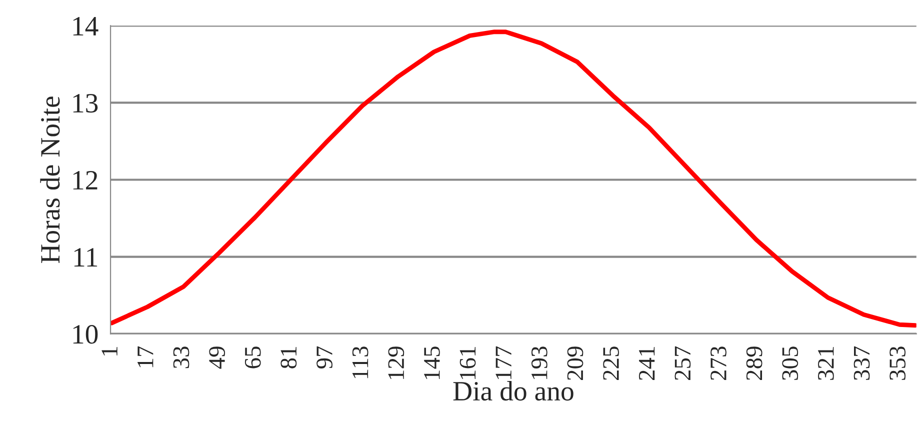  What do you see at coordinates (862, 363) in the screenshot?
I see `x-tick-label: 337` at bounding box center [862, 363].